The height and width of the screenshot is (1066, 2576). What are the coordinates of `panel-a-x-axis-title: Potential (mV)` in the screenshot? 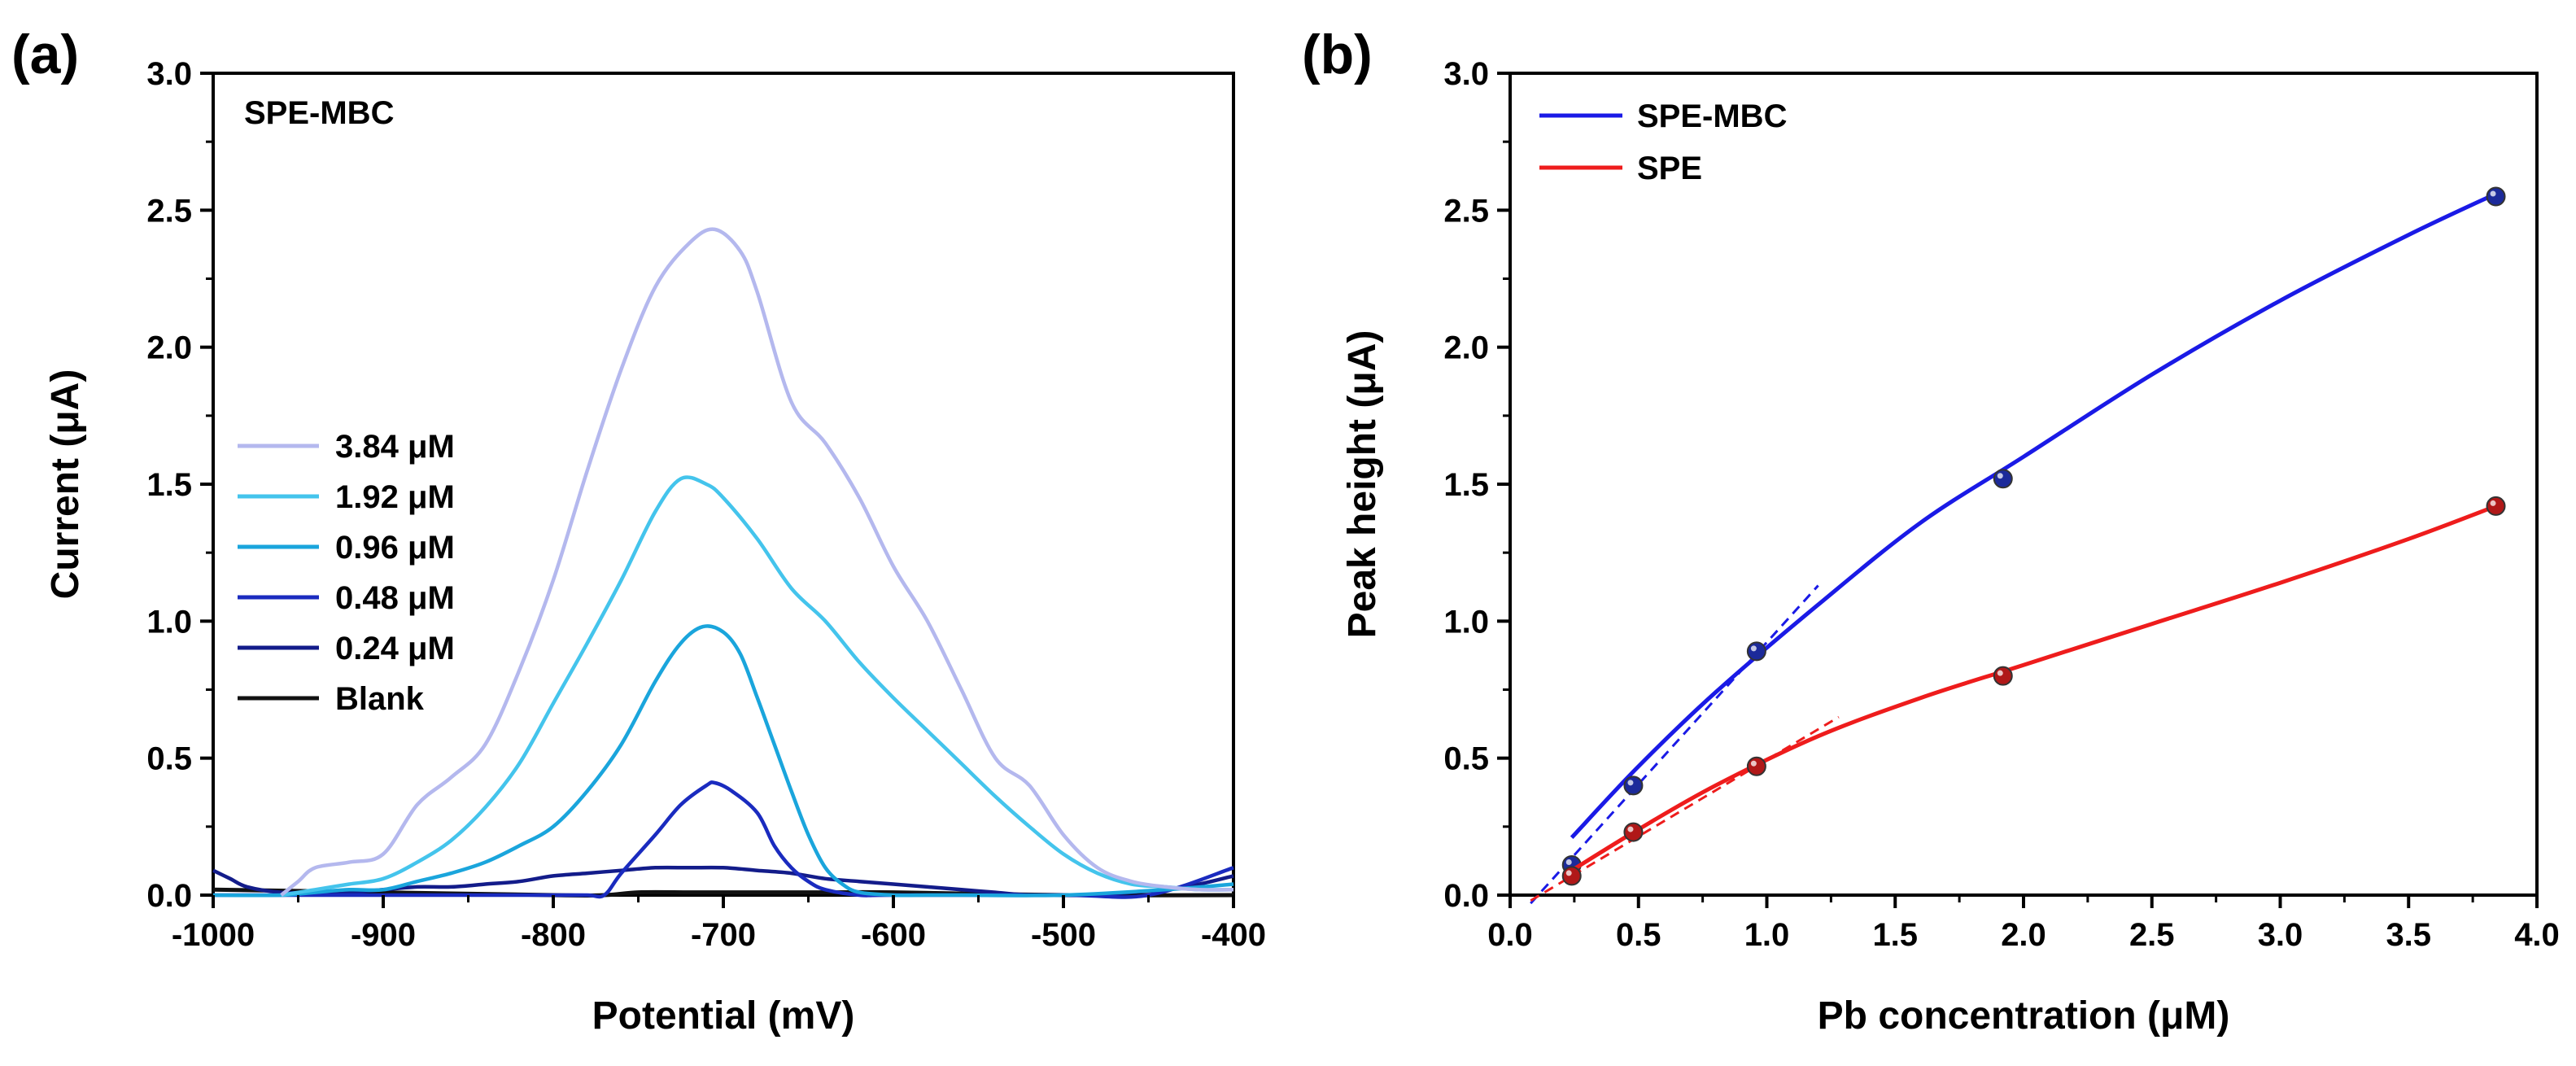 It's located at (723, 1016).